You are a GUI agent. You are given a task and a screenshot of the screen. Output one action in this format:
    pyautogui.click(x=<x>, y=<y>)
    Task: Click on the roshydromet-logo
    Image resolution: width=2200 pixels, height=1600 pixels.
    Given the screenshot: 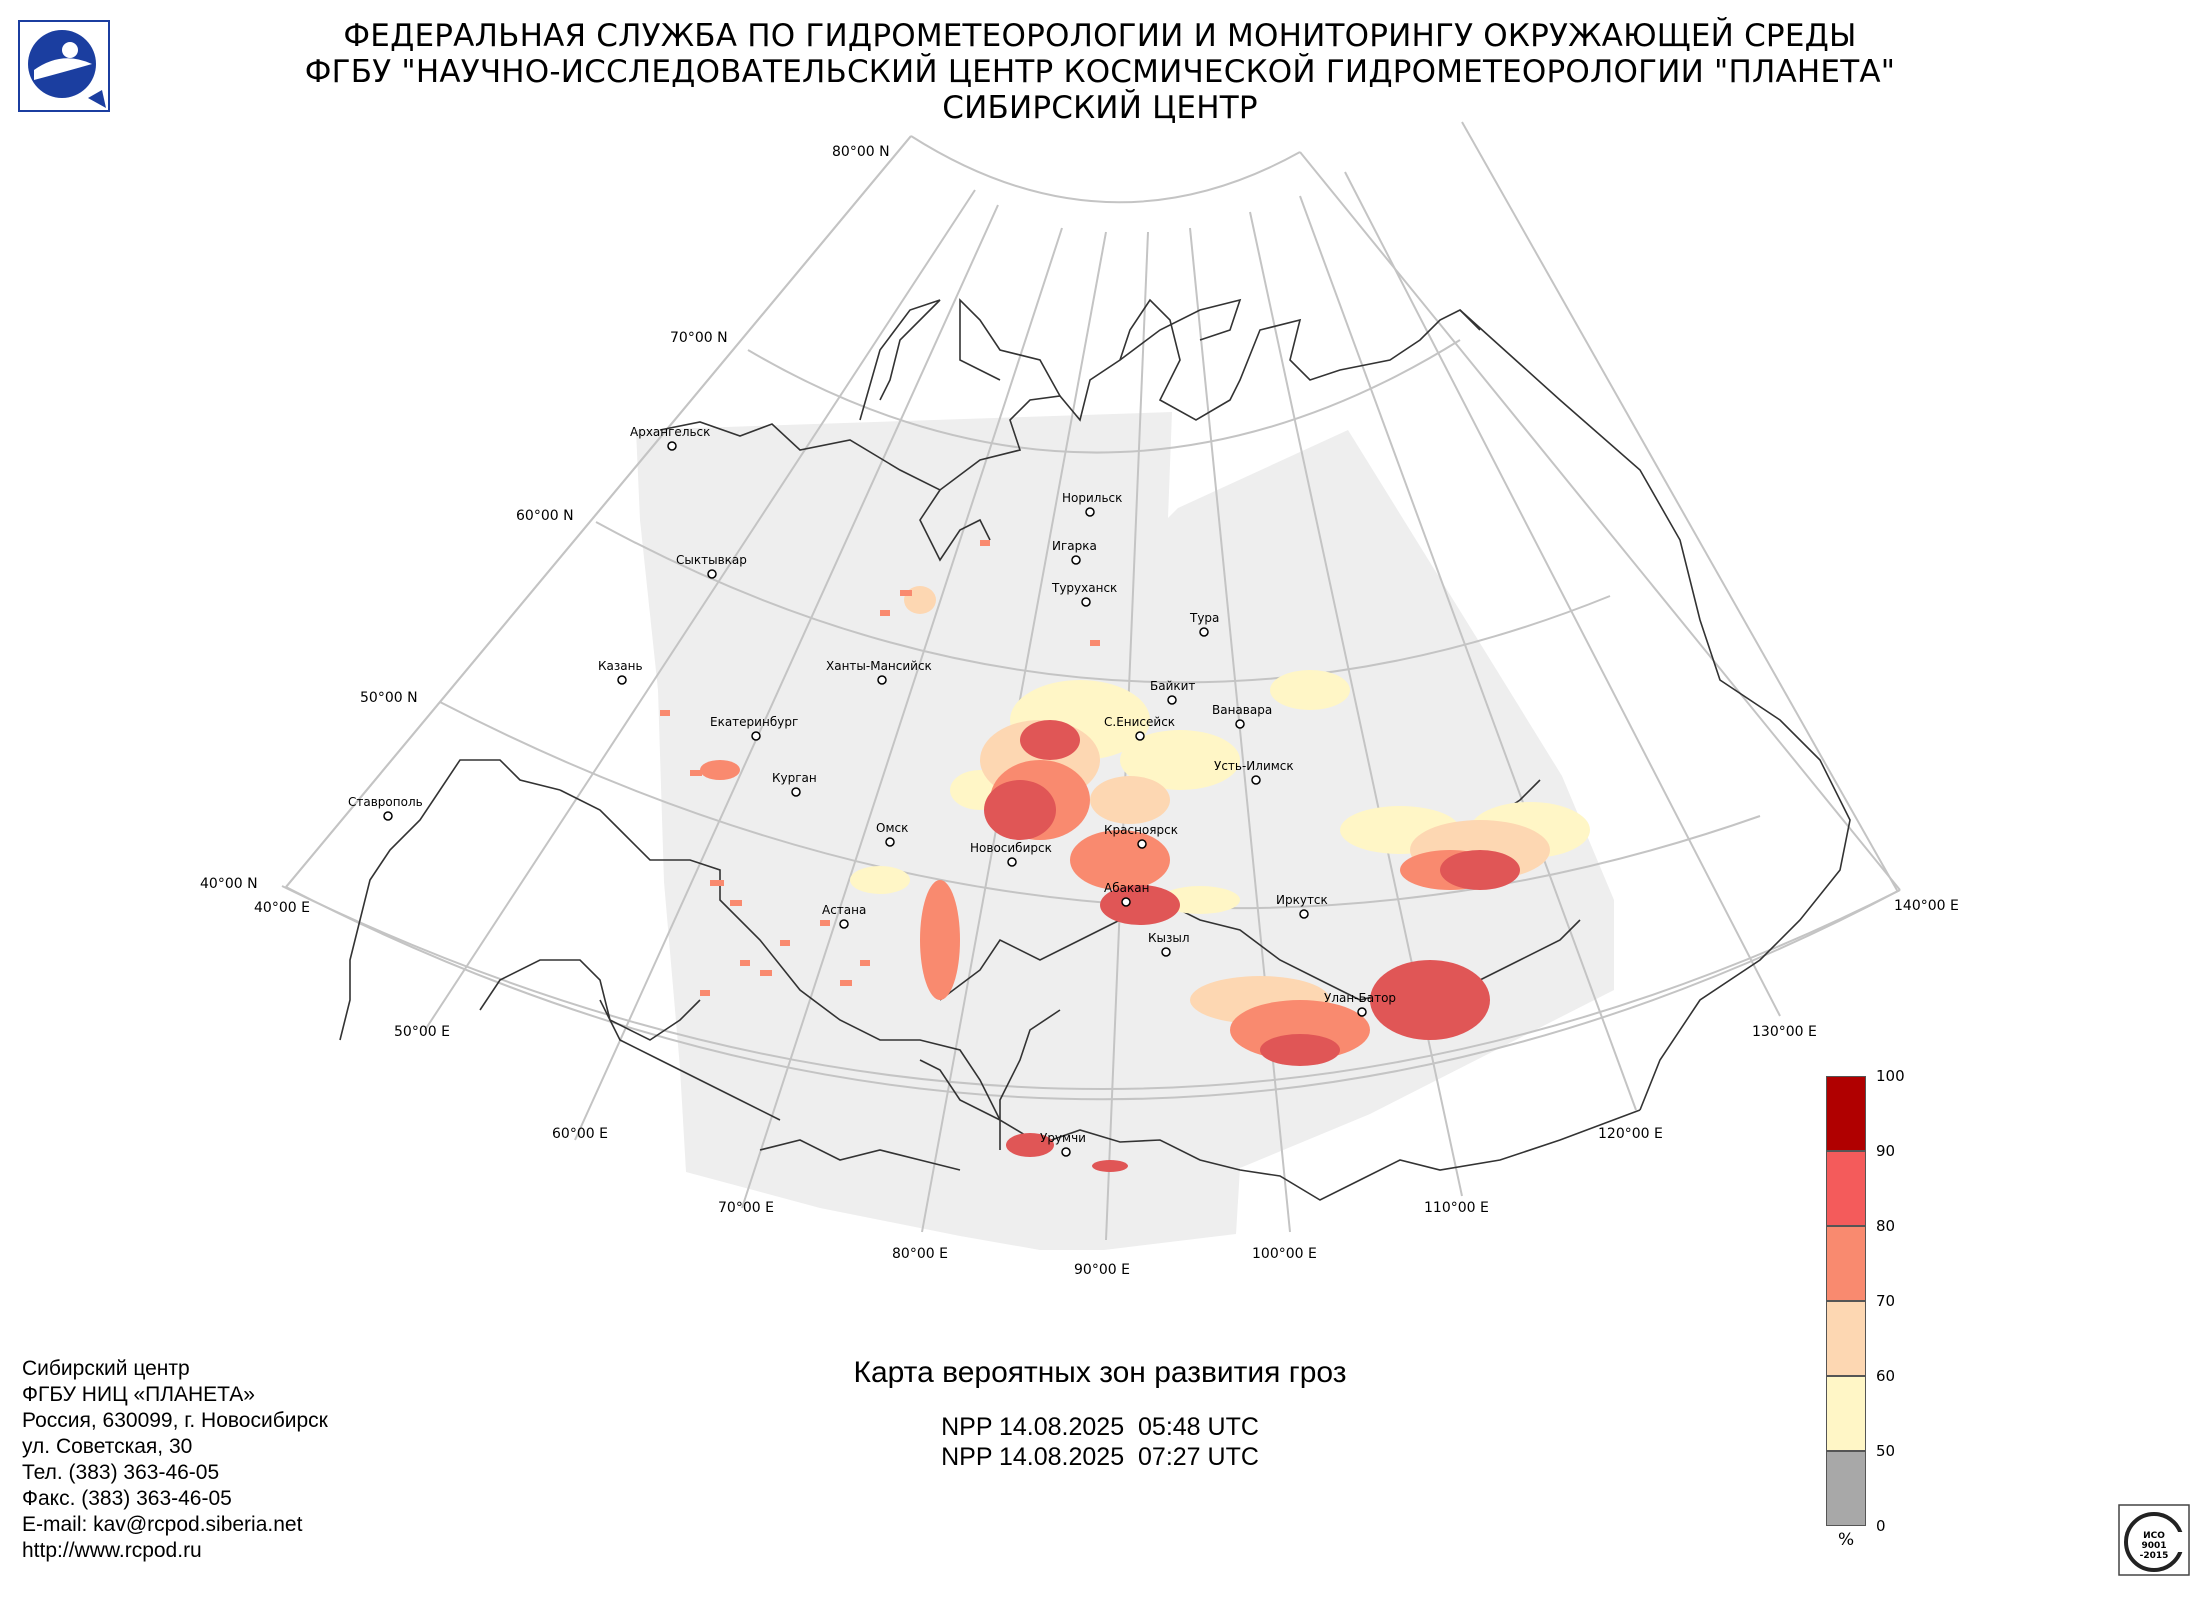 What is the action you would take?
    pyautogui.click(x=64, y=66)
    